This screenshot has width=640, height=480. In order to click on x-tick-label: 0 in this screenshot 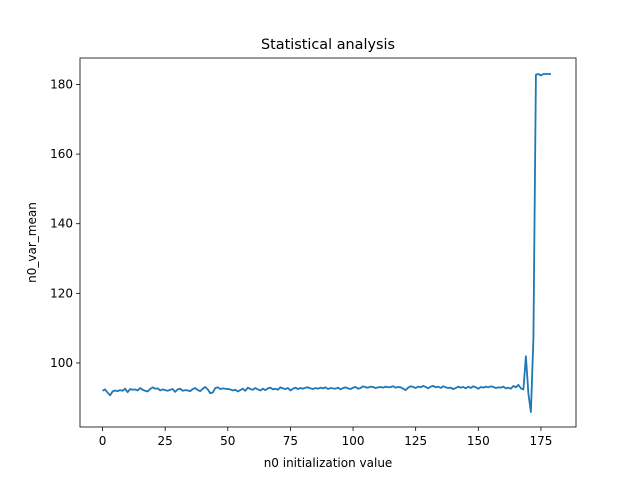, I will do `click(103, 441)`.